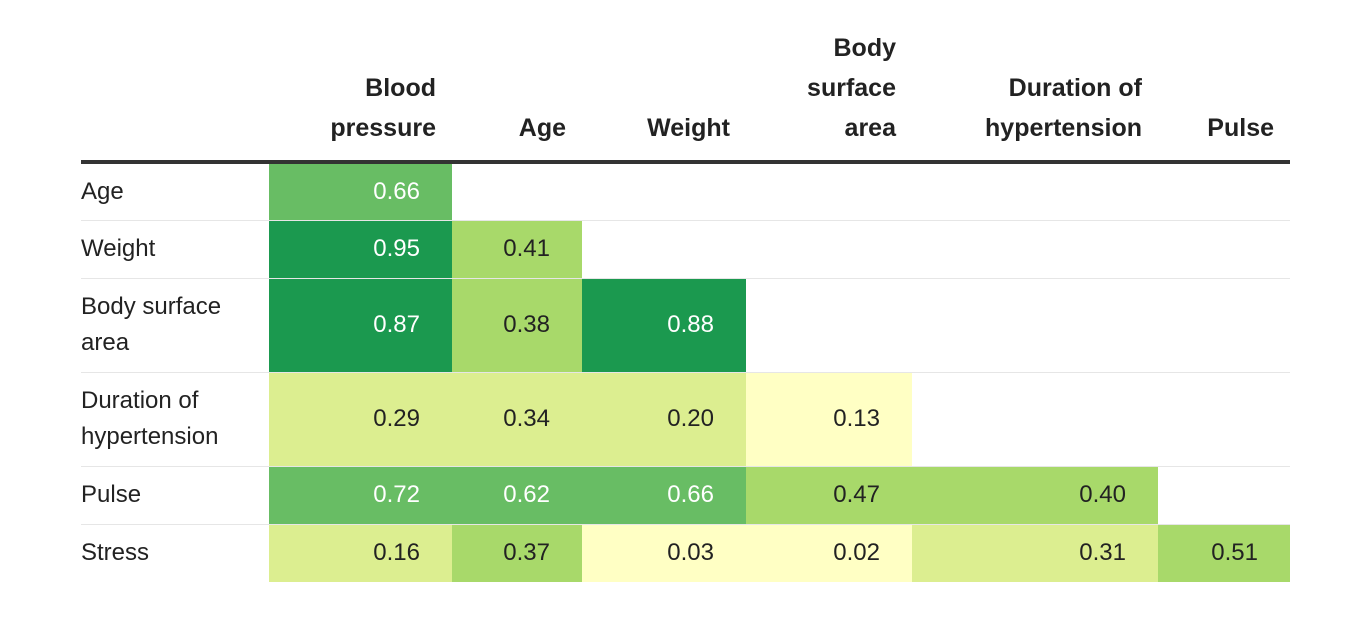  Describe the element at coordinates (360, 553) in the screenshot. I see `heatmap-cell-stress-blood-pressure: 0.16` at that location.